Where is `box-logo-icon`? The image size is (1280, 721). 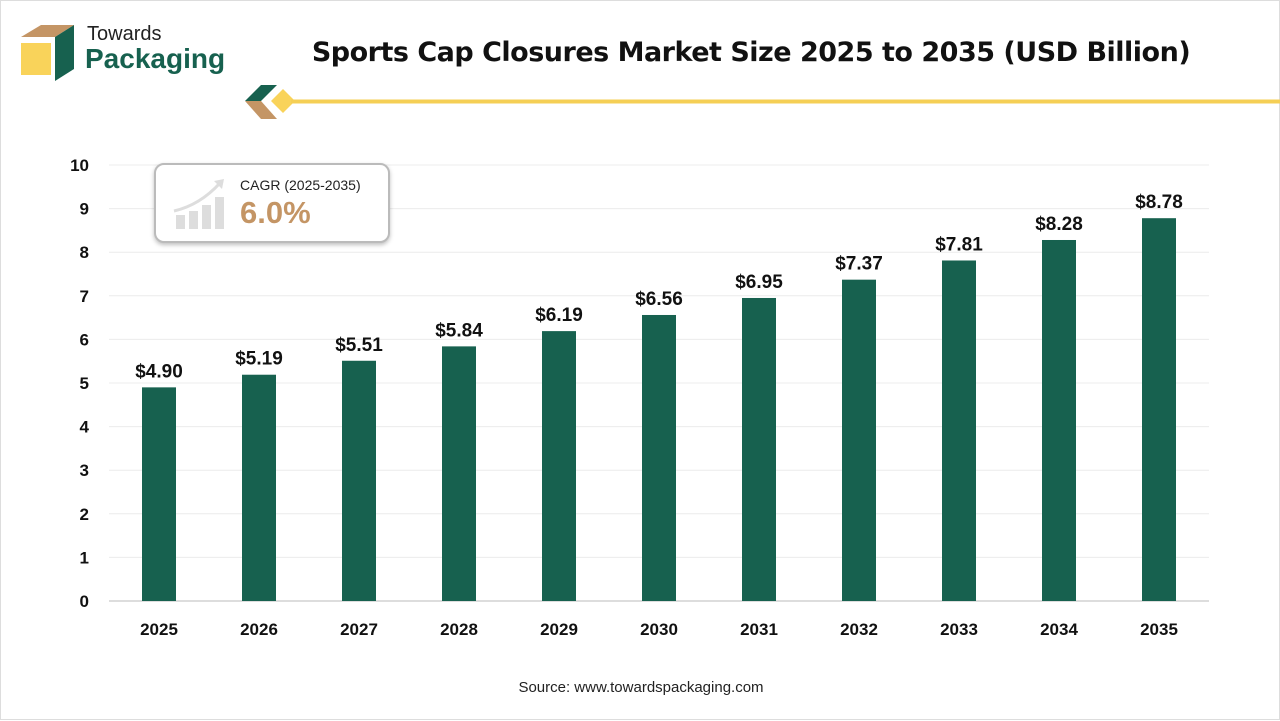
box-logo-icon is located at coordinates (47, 53).